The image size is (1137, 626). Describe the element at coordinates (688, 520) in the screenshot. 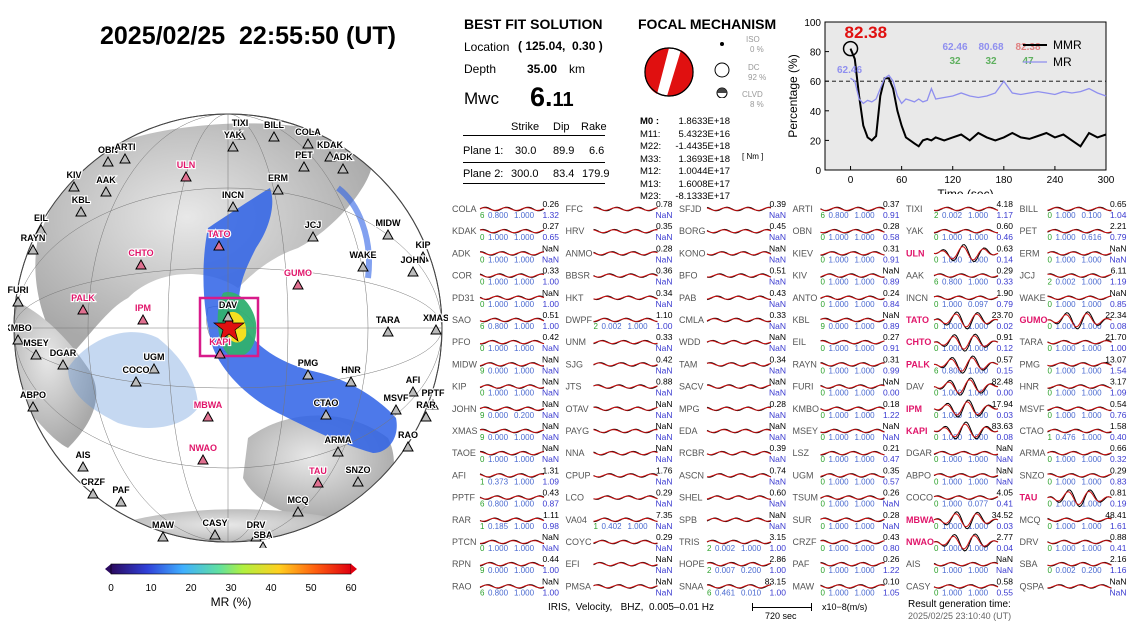

I see `waveform-station: SPB` at that location.